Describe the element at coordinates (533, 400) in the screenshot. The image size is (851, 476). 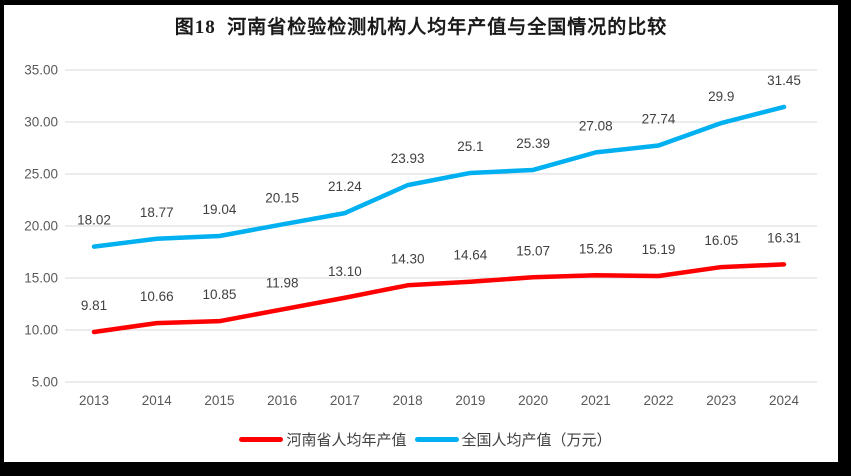
I see `x-axis-tick-label: 2020` at that location.